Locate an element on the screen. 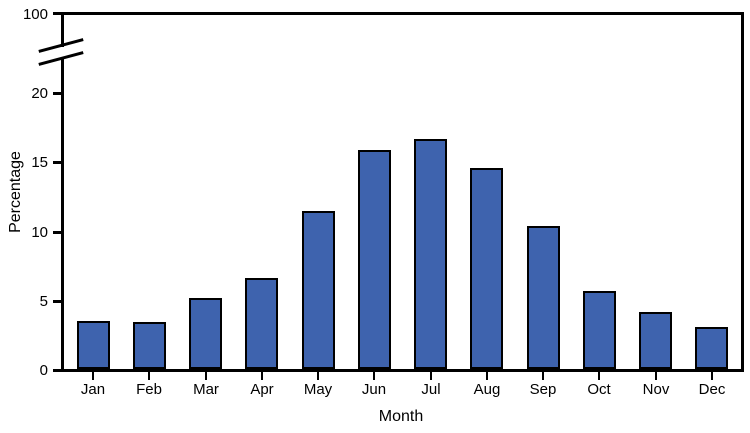 This screenshot has height=433, width=750. plot-frame-top is located at coordinates (398, 13).